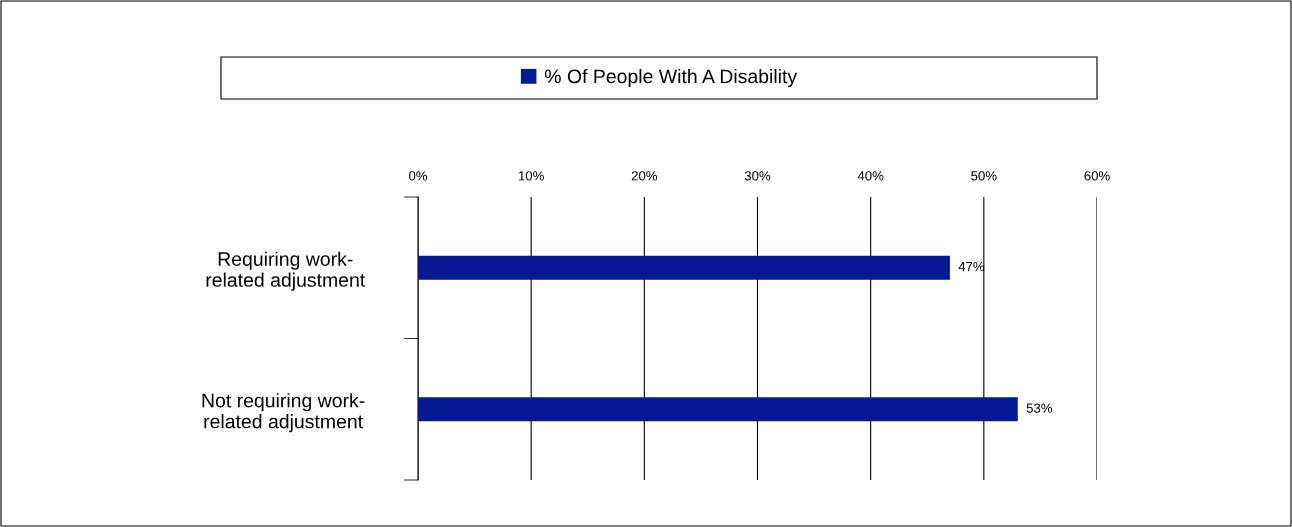 Image resolution: width=1292 pixels, height=527 pixels. I want to click on legend-label: % Of People With A Disability, so click(671, 78).